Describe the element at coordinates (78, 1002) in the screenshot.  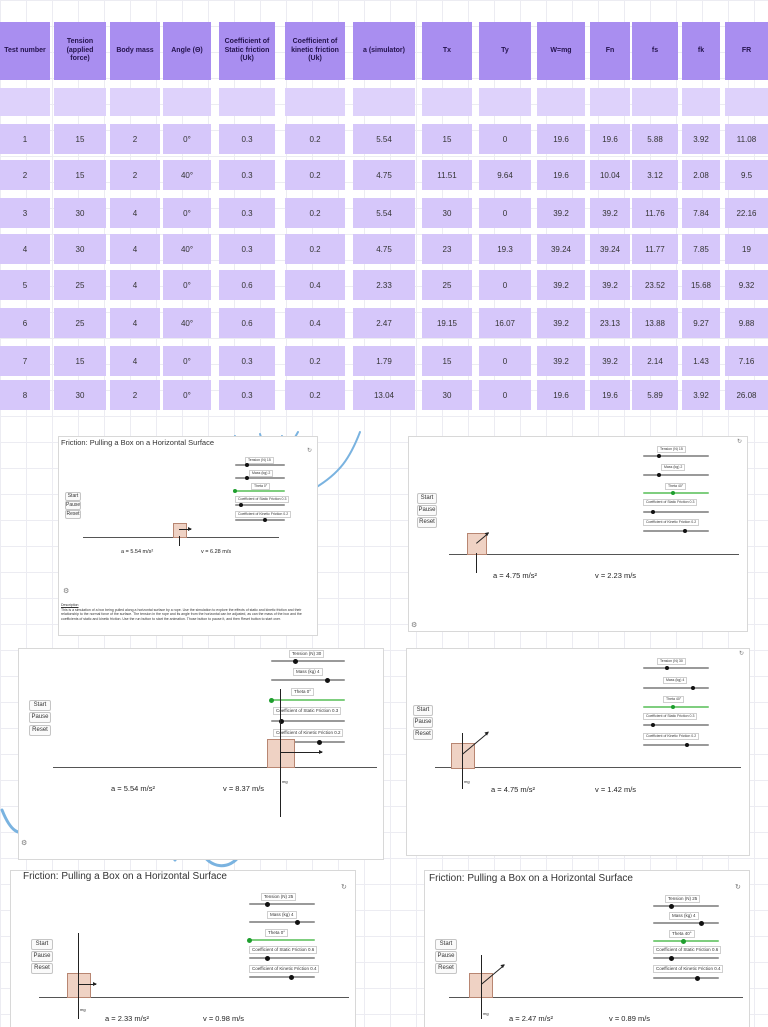
I see `weight-arrow` at that location.